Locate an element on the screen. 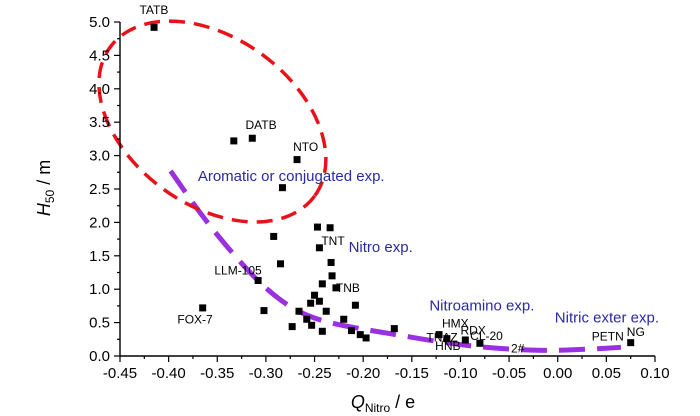  x-tick-label: 0.10 is located at coordinates (654, 373).